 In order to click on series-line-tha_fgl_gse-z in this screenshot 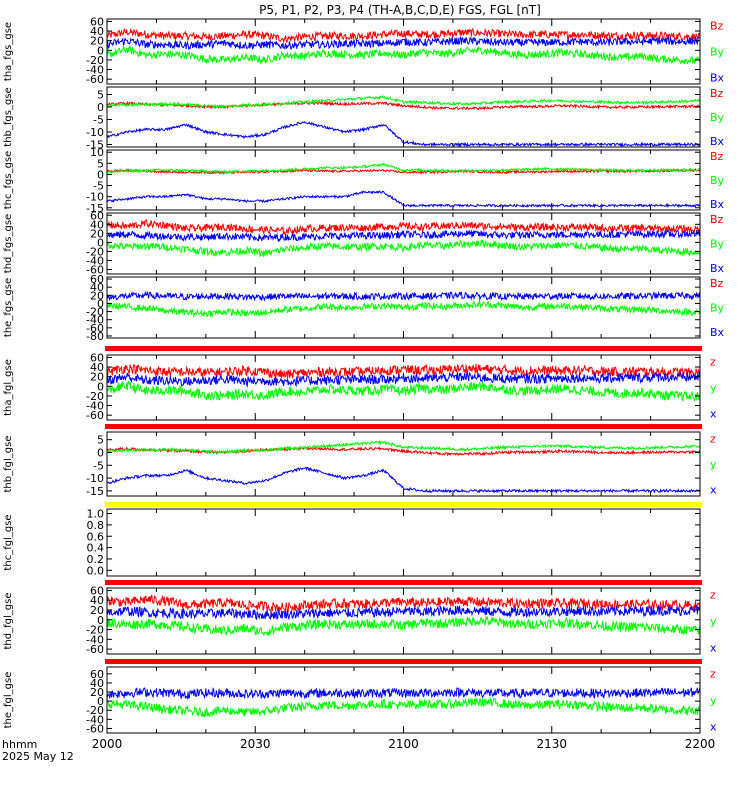, I will do `click(403, 371)`.